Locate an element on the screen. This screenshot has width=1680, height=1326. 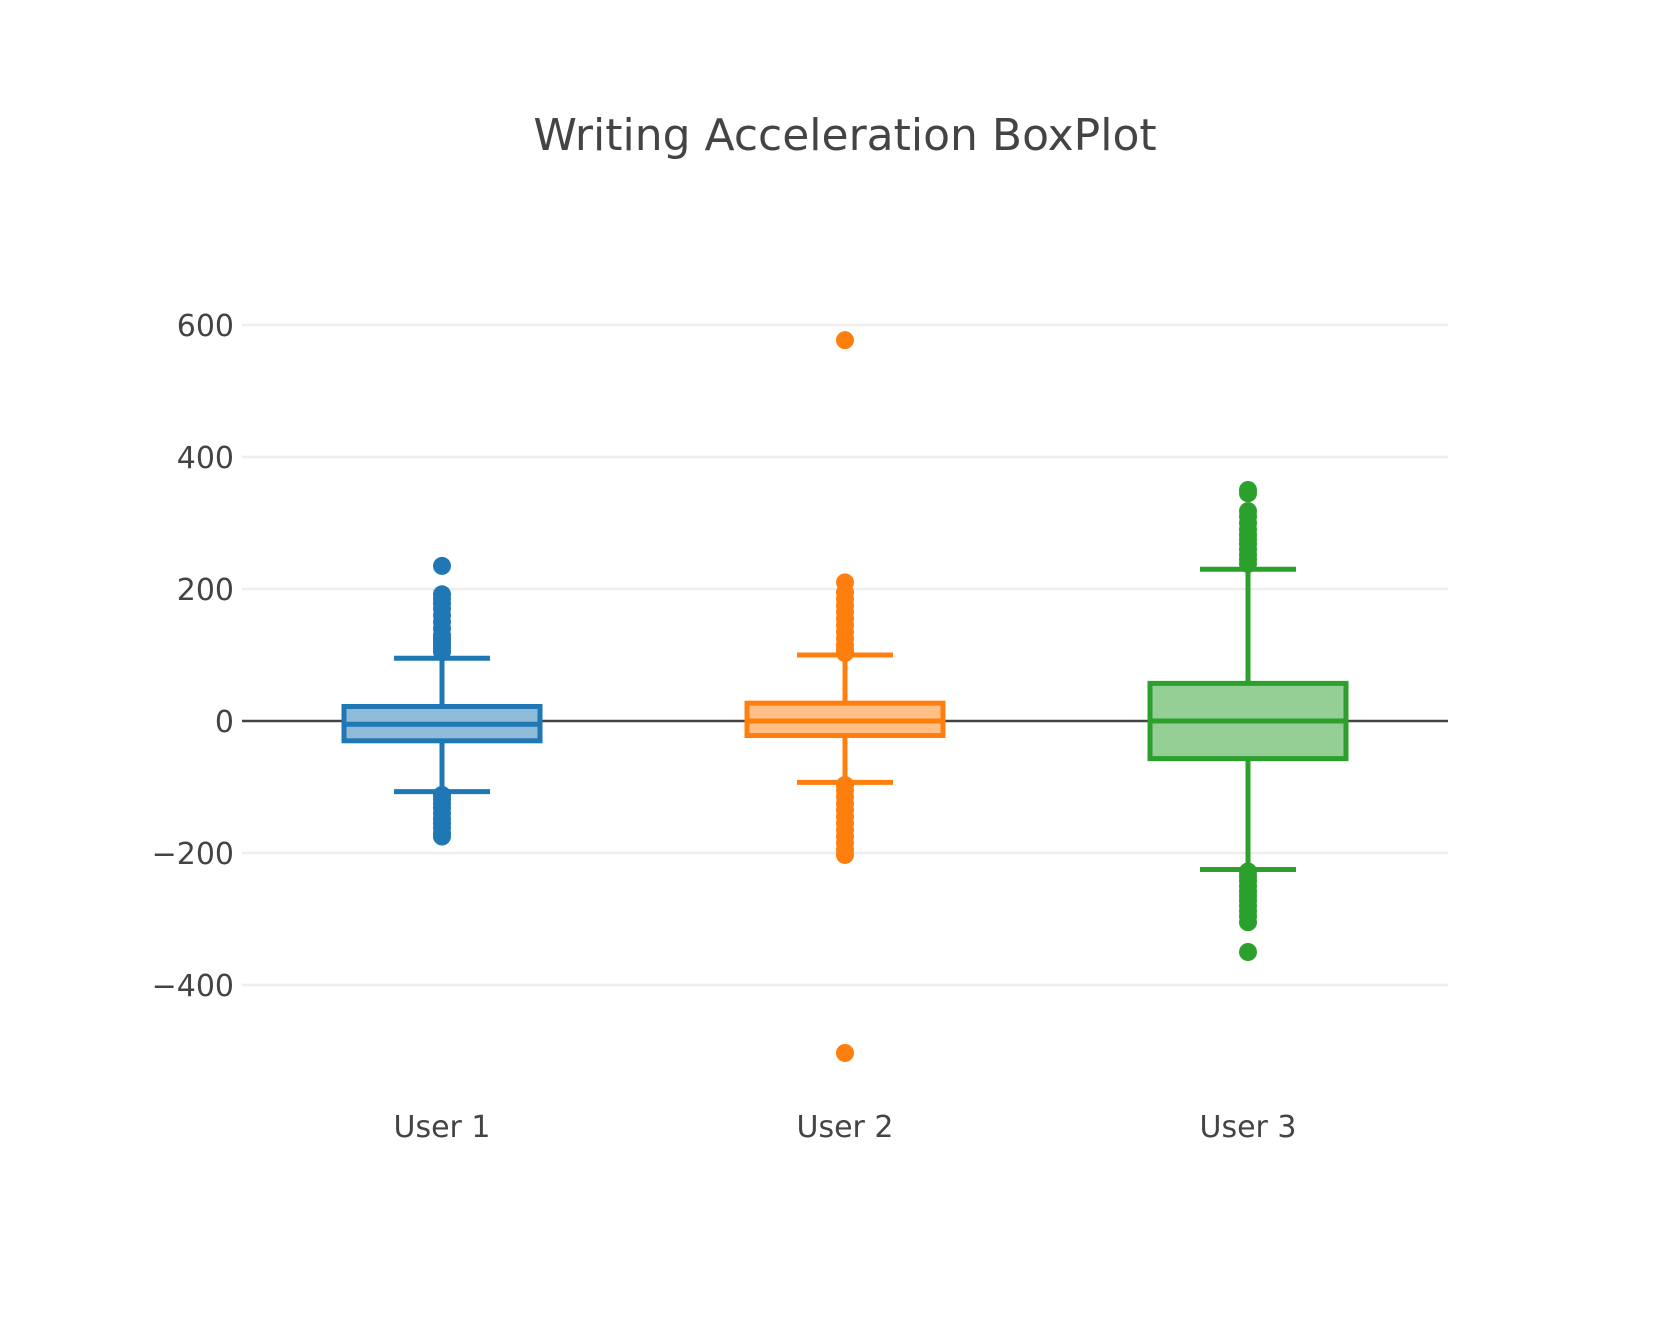
x-axis-ticks: User 1 User 2 User 3 is located at coordinates (844, 1127).